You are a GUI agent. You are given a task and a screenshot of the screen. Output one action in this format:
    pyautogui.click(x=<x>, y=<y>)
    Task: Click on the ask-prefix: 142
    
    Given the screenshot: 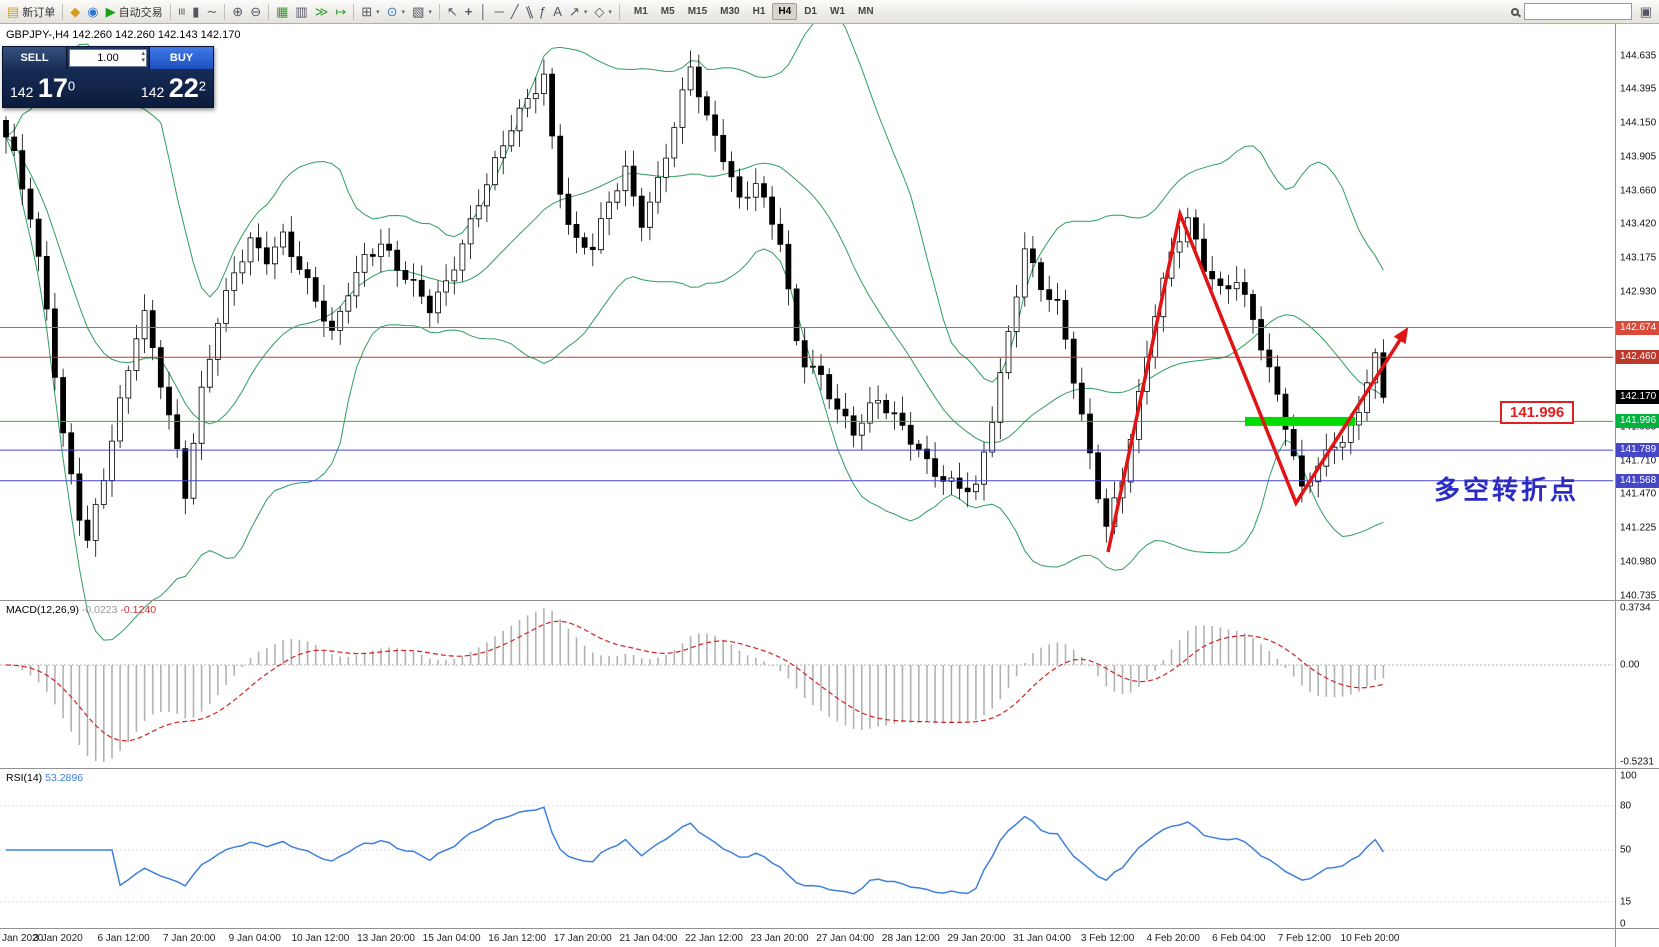 What is the action you would take?
    pyautogui.click(x=152, y=91)
    